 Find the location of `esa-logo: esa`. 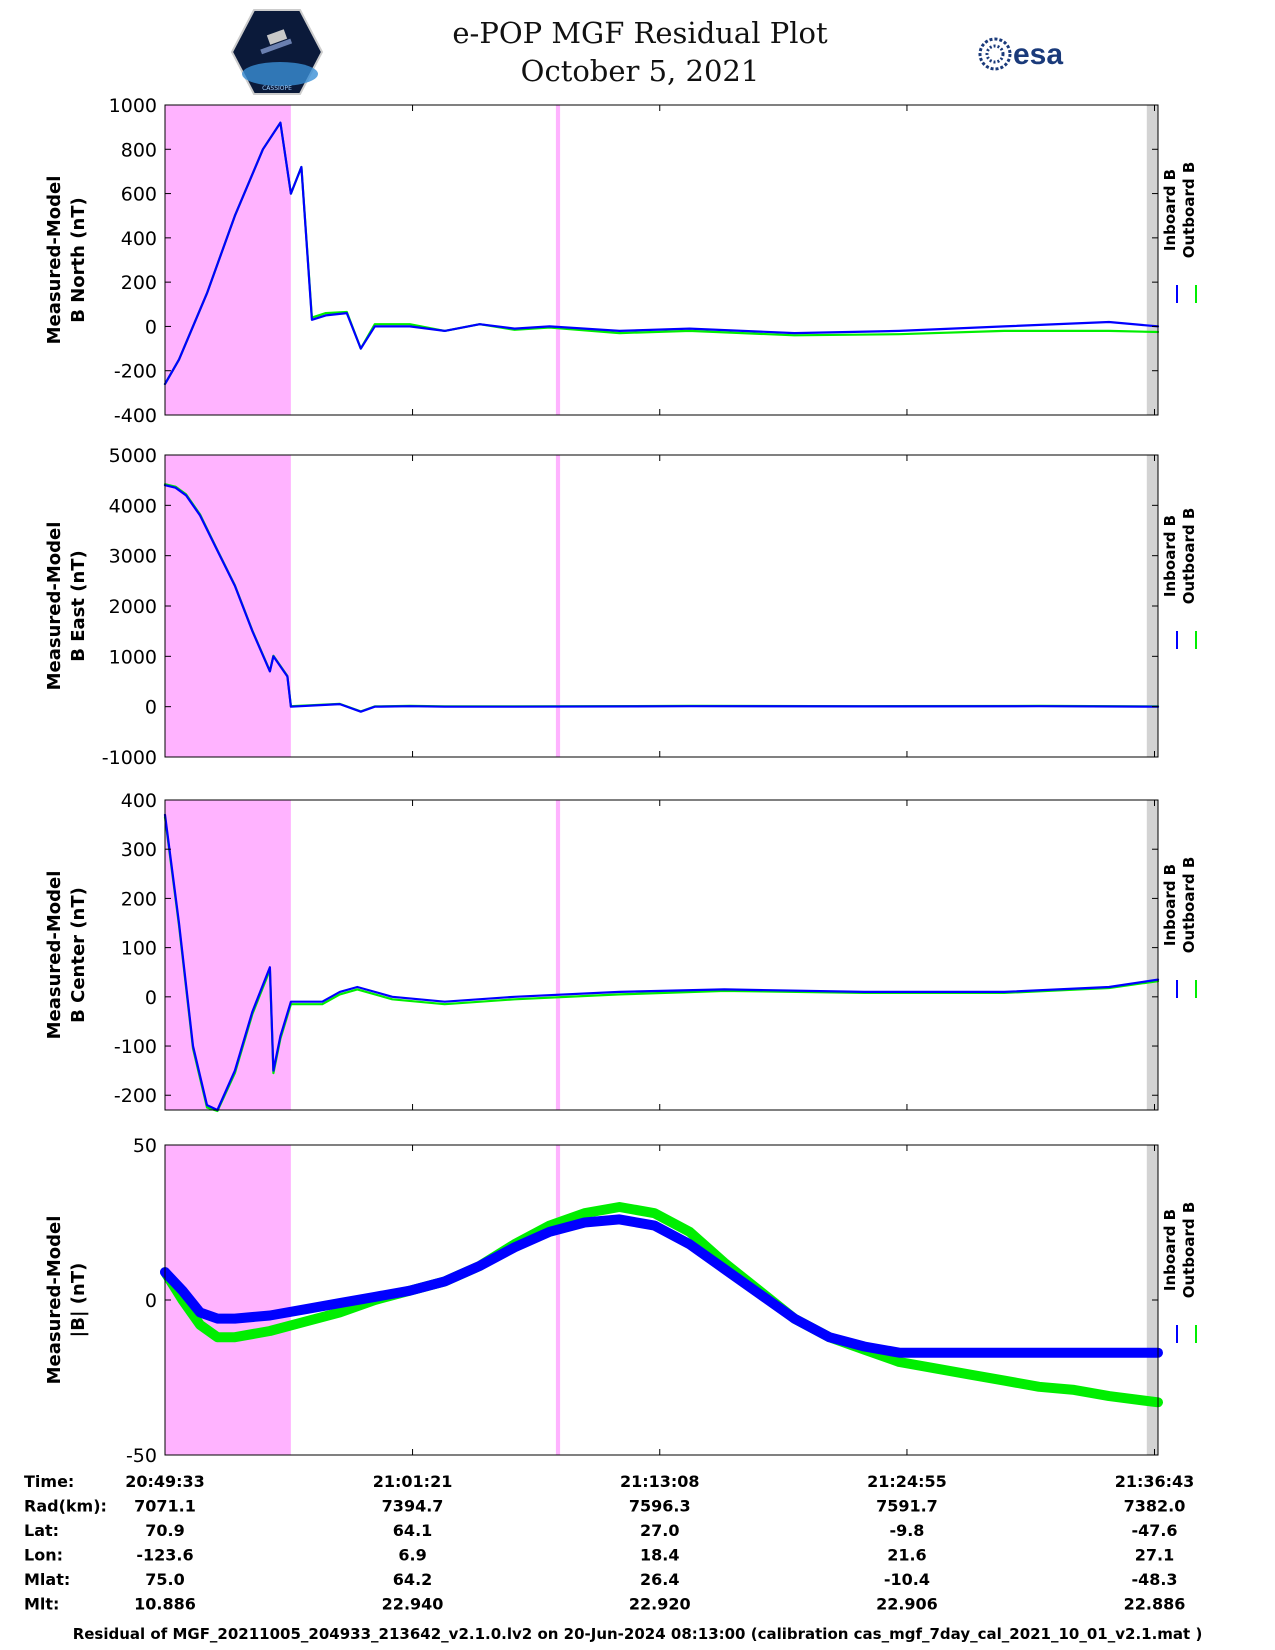

esa-logo: esa is located at coordinates (1020, 54).